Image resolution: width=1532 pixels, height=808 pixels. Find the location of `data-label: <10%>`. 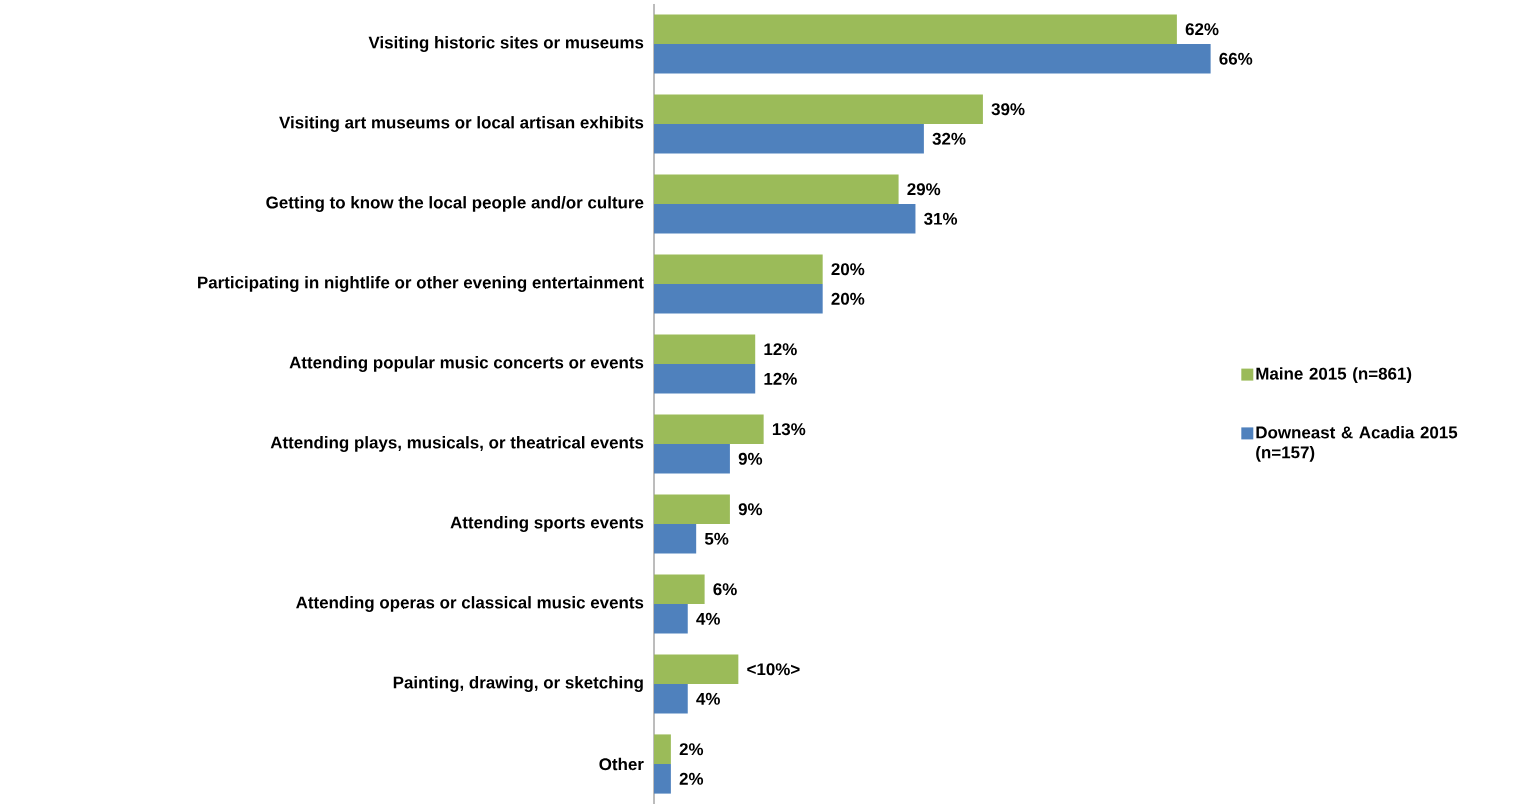

data-label: <10%> is located at coordinates (773, 669).